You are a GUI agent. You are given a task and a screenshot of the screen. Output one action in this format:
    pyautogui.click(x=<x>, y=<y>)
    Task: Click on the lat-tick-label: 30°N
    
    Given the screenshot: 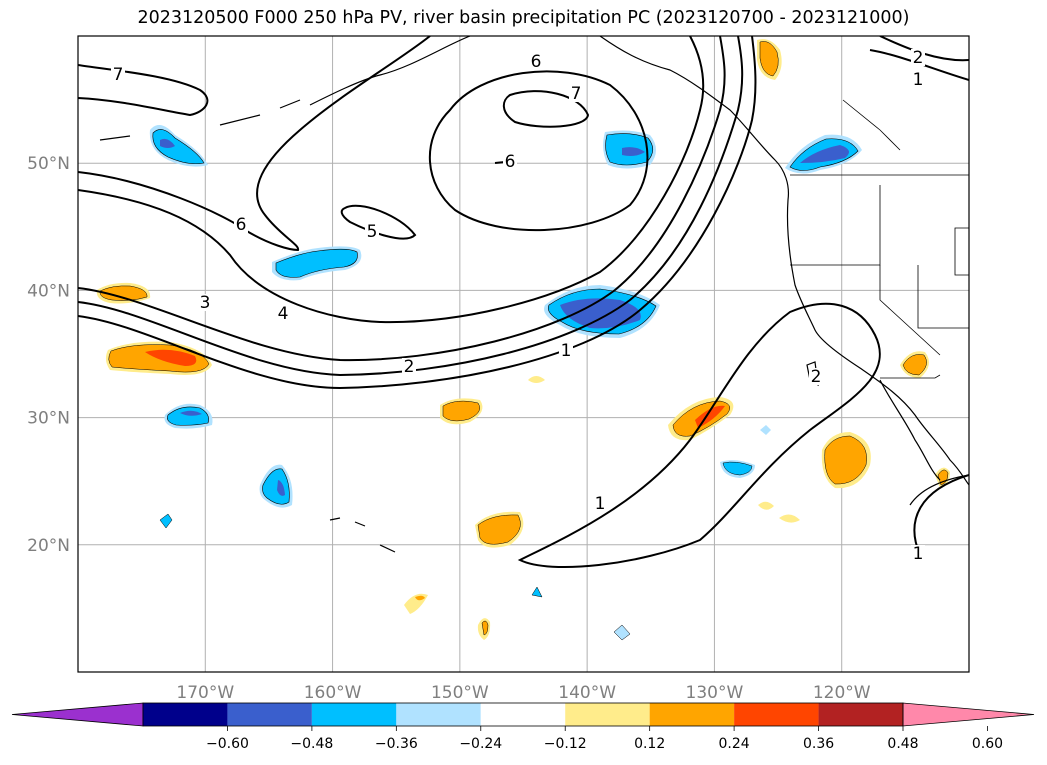 What is the action you would take?
    pyautogui.click(x=48, y=419)
    